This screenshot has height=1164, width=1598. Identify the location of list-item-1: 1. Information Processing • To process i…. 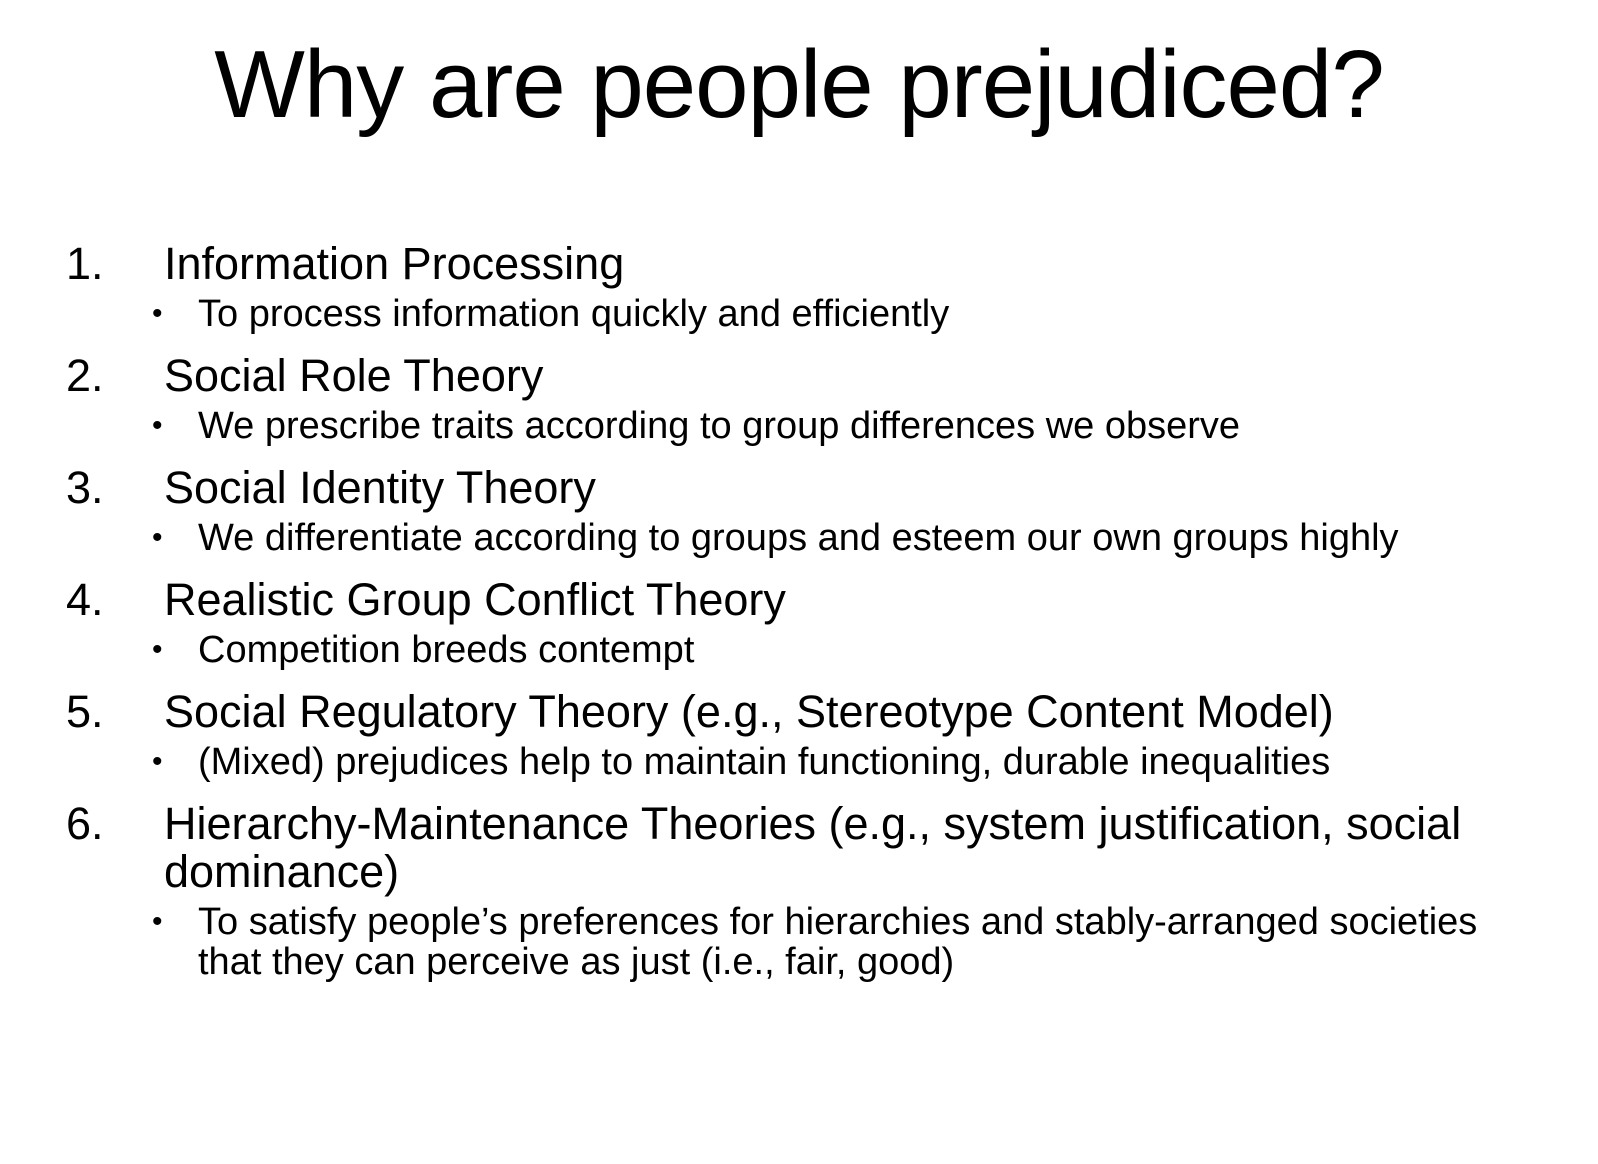
(816, 286).